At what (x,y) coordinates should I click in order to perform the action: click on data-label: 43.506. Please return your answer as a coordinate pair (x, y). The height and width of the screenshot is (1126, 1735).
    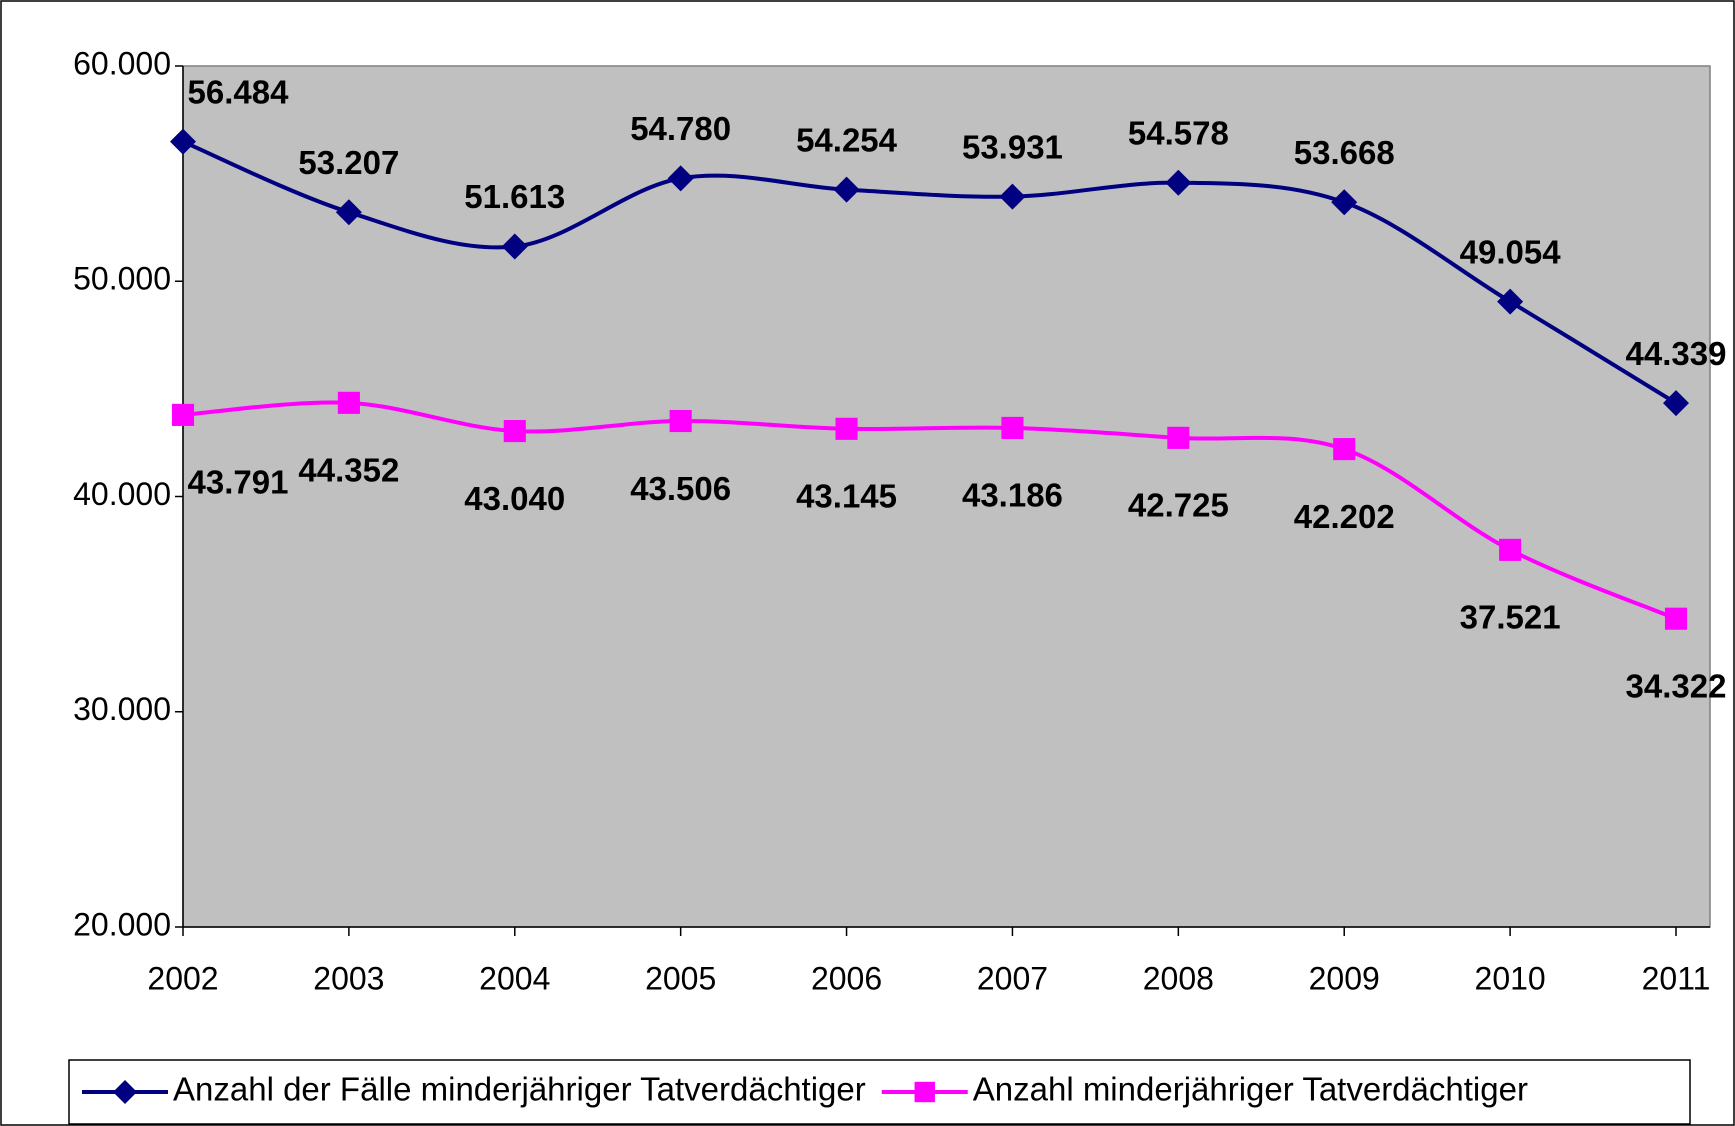
    Looking at the image, I should click on (680, 488).